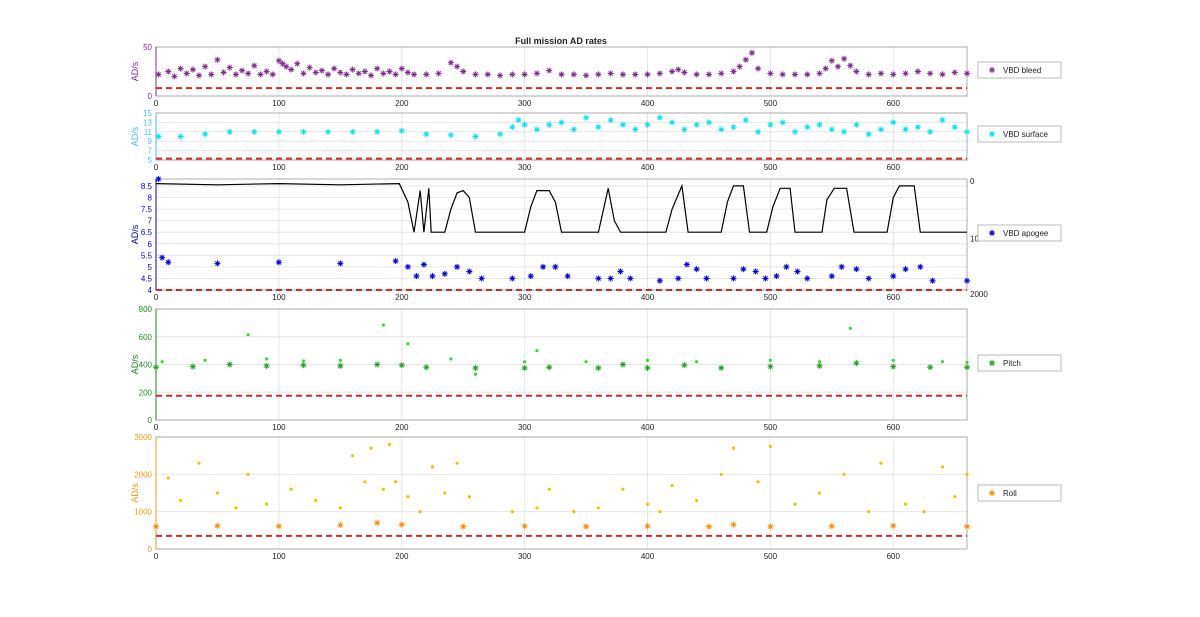 This screenshot has width=1200, height=617. I want to click on legend-label: VBD bleed, so click(1022, 70).